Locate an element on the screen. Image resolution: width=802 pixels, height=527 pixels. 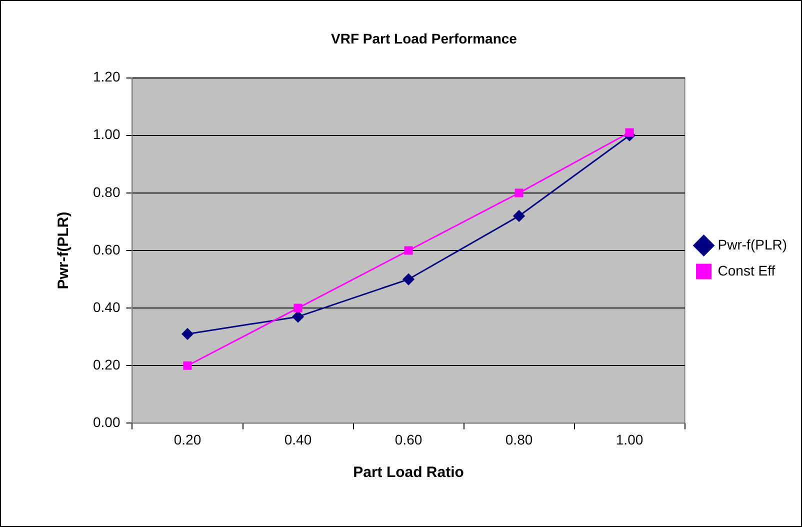
y-tick-label: 0.00 is located at coordinates (106, 422).